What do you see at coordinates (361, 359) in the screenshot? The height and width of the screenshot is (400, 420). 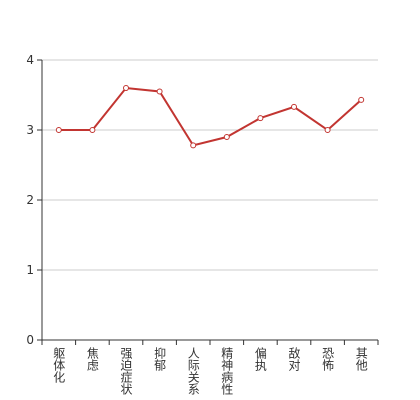 I see `x-tick-label: 其他` at bounding box center [361, 359].